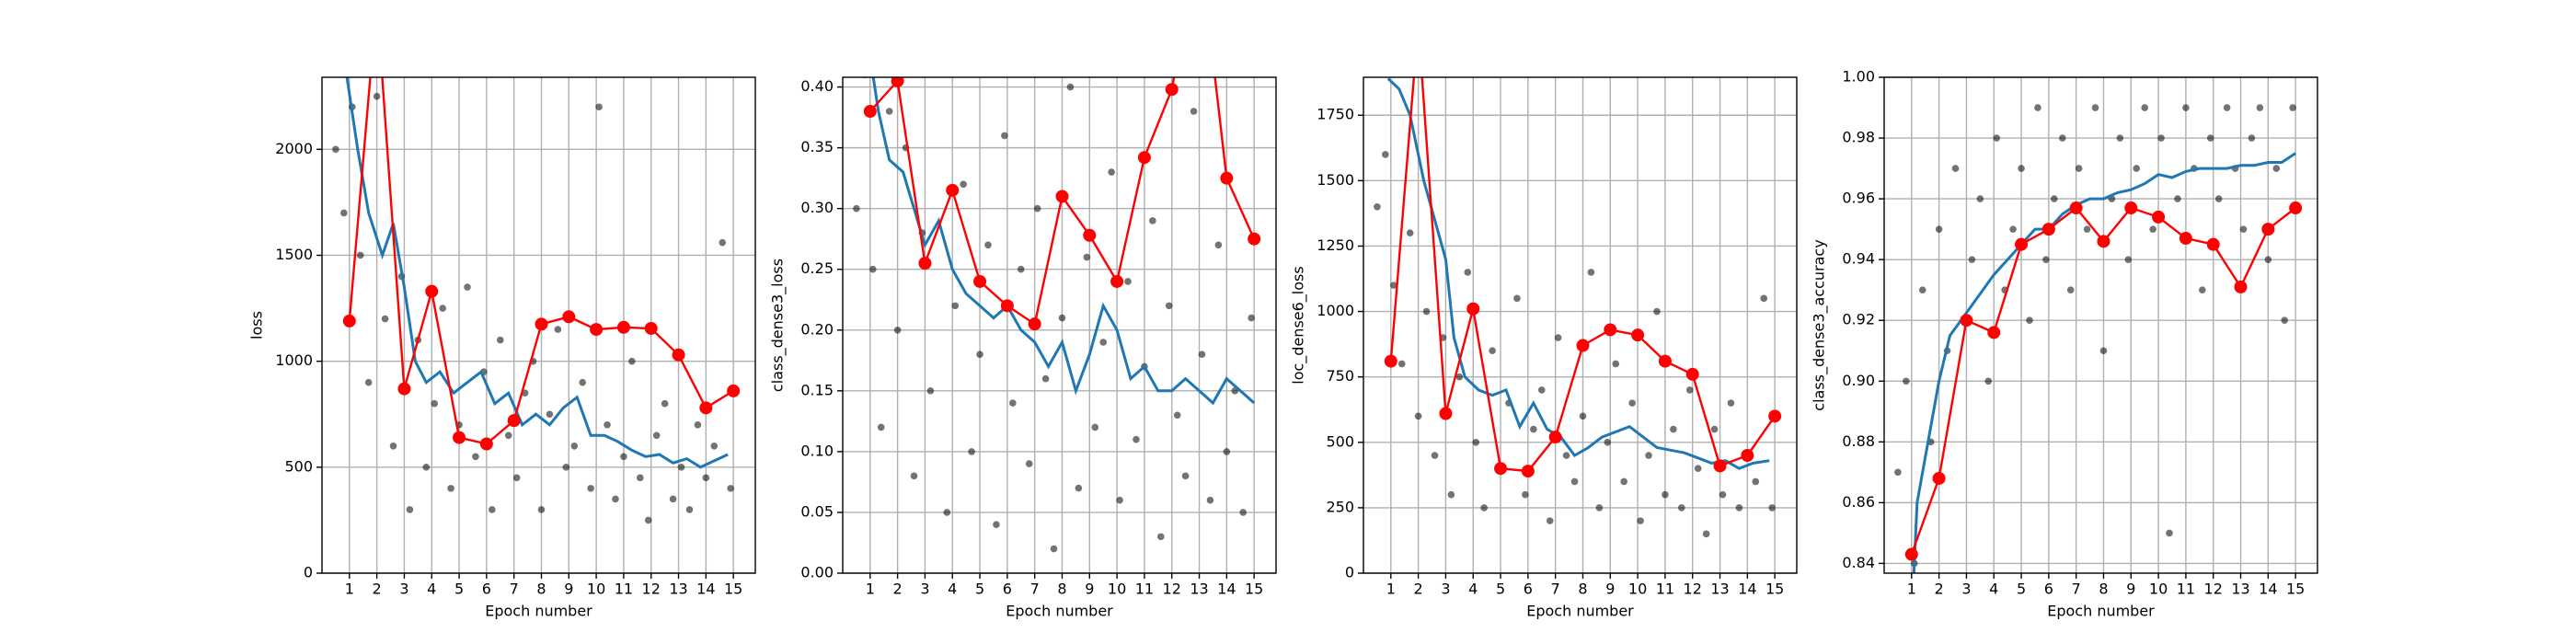 The image size is (2576, 644). I want to click on y-tick-label: 0.00, so click(817, 572).